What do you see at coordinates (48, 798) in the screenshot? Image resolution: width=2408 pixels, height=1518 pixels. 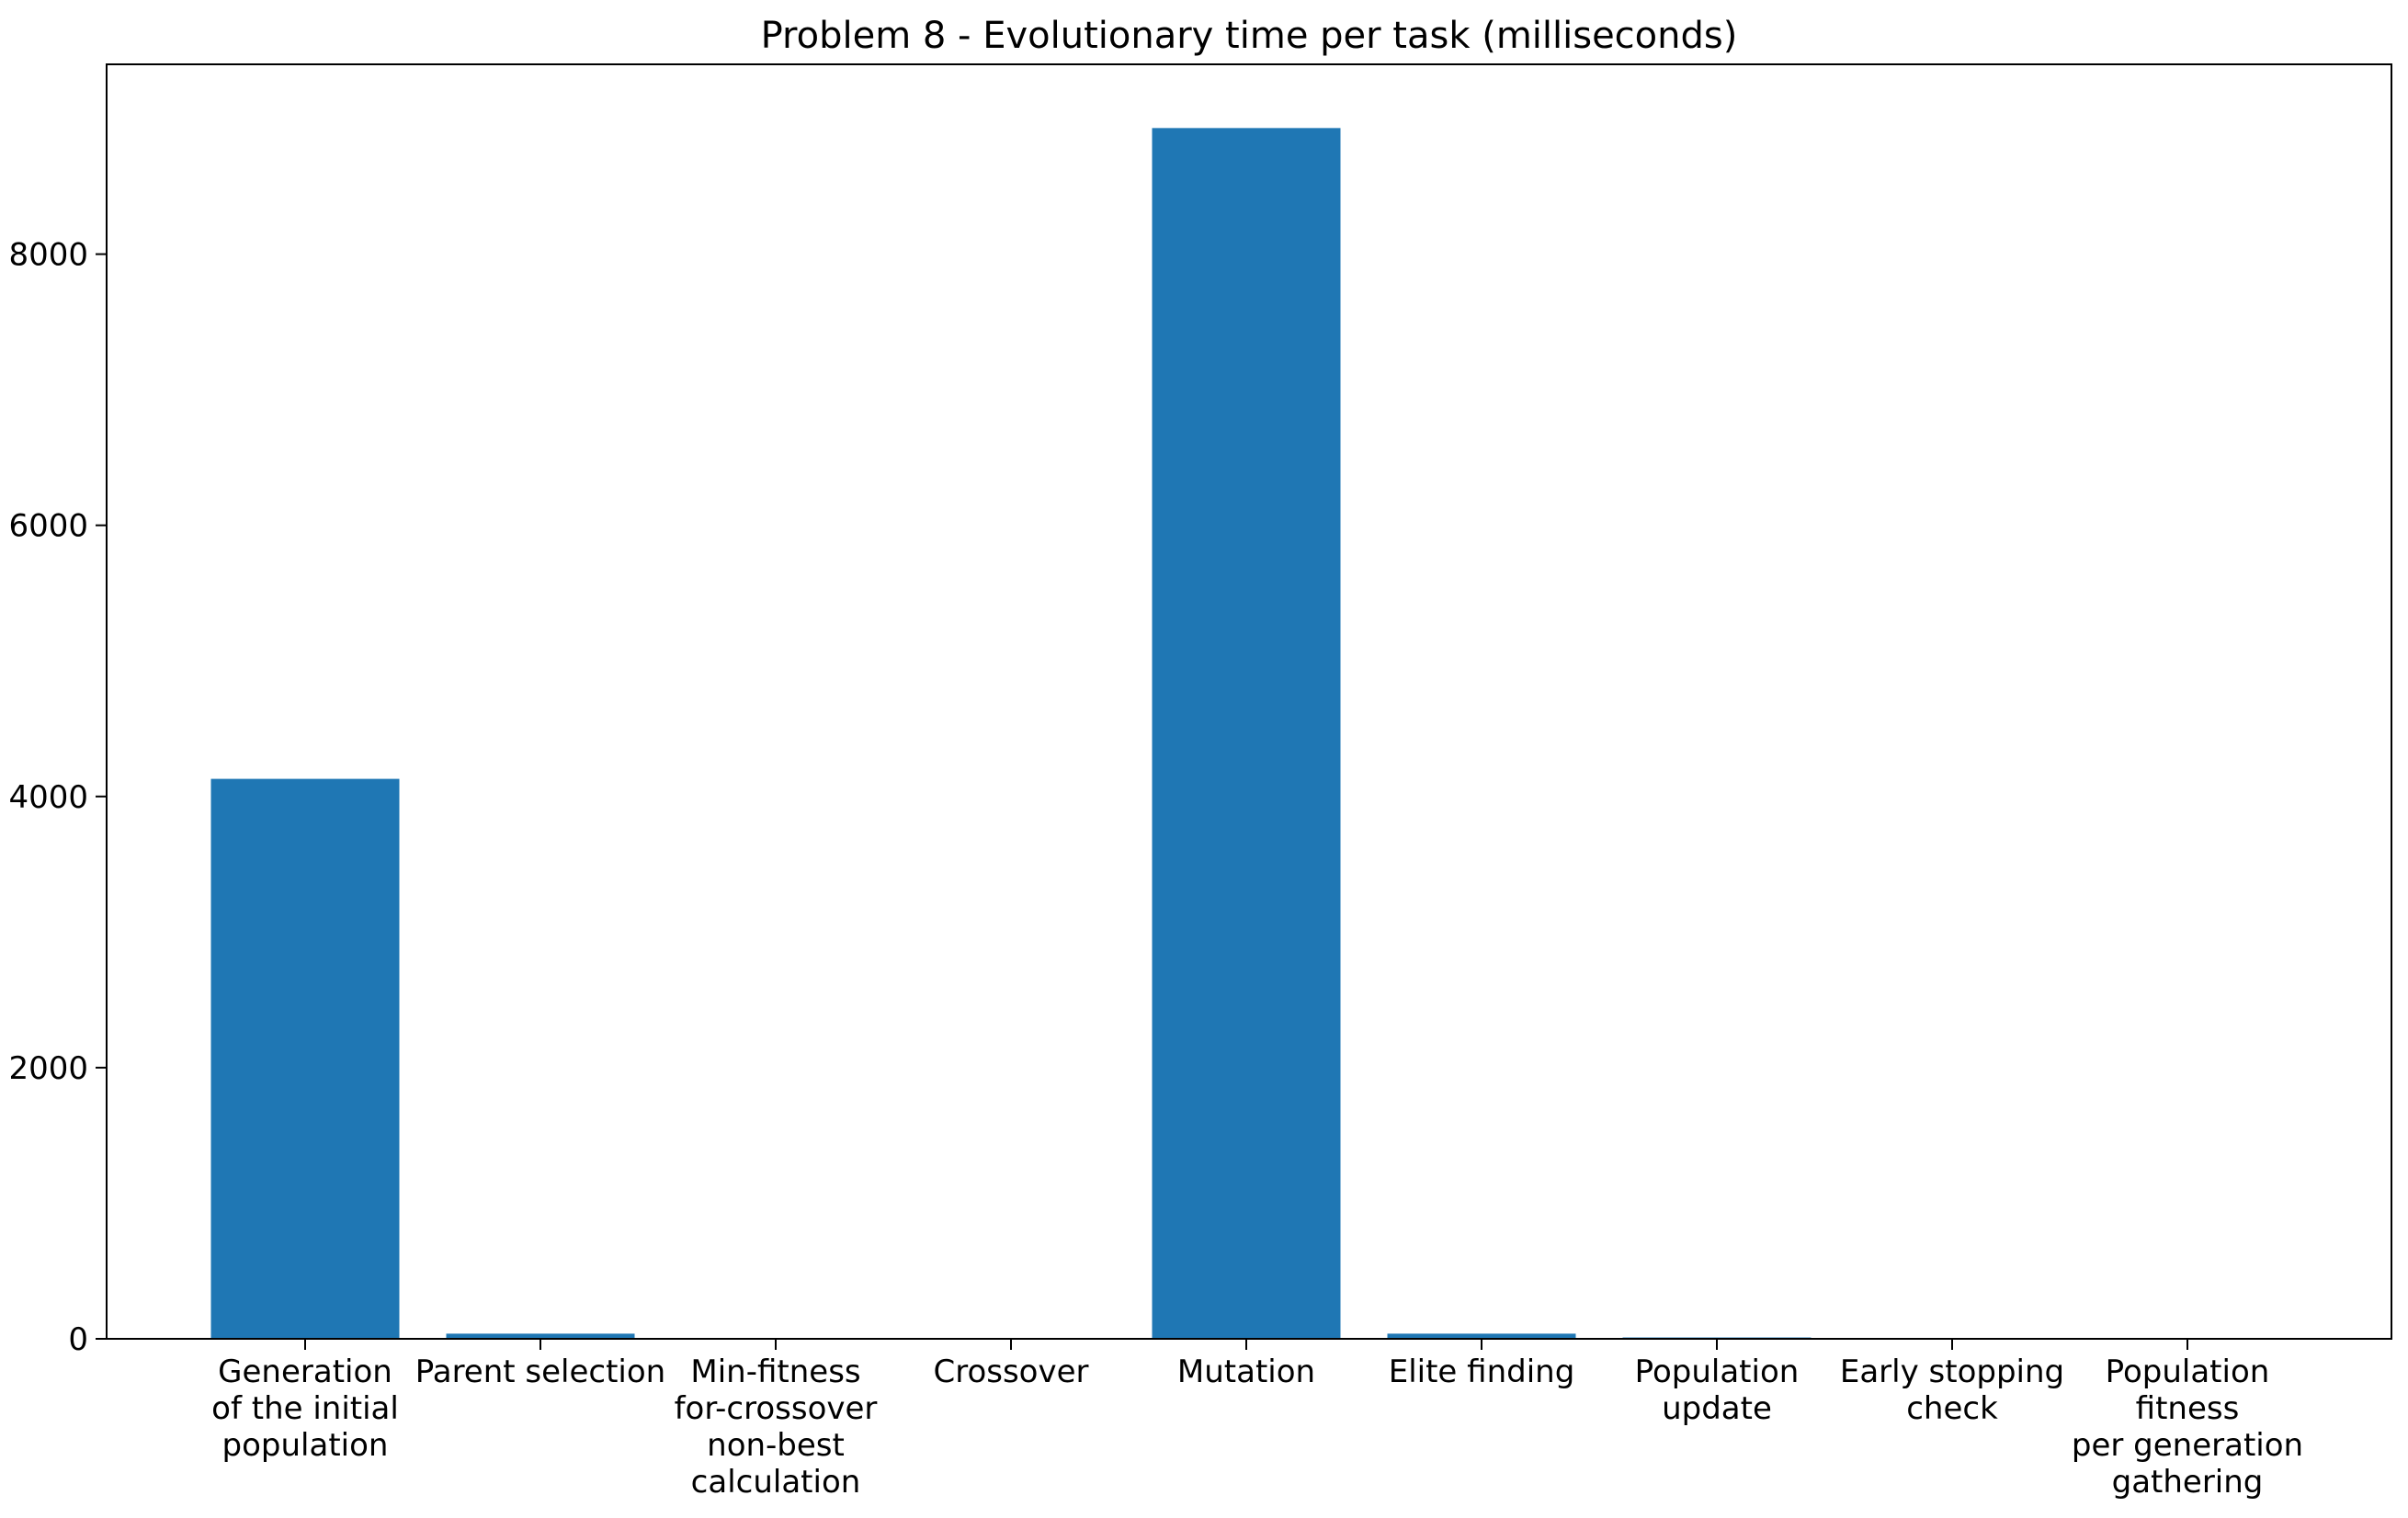 I see `y-tick-label-4000: 4000` at bounding box center [48, 798].